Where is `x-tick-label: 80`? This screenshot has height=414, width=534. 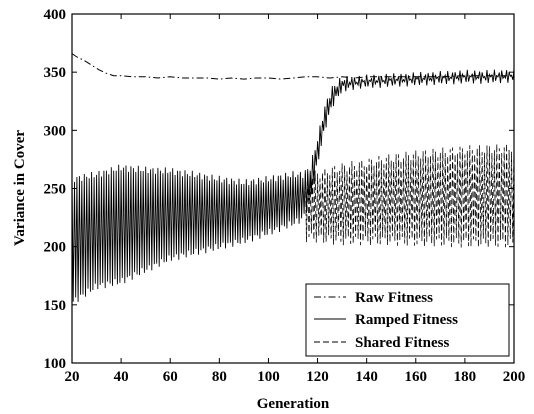
x-tick-label: 80 is located at coordinates (219, 377).